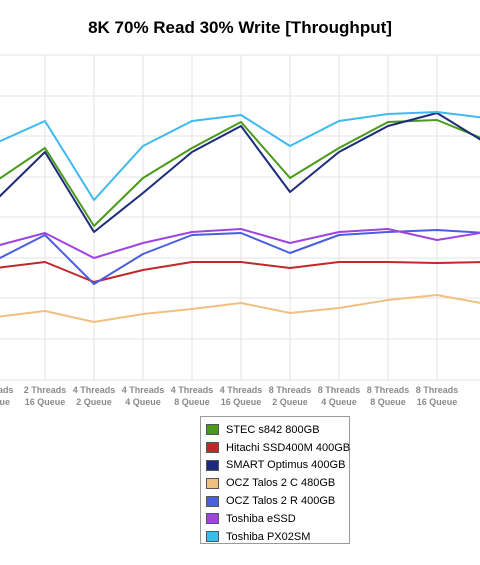 Image resolution: width=480 pixels, height=565 pixels. Describe the element at coordinates (240, 27) in the screenshot. I see `chart-title: 8K 70% Read 30% Write [Throughput]` at that location.